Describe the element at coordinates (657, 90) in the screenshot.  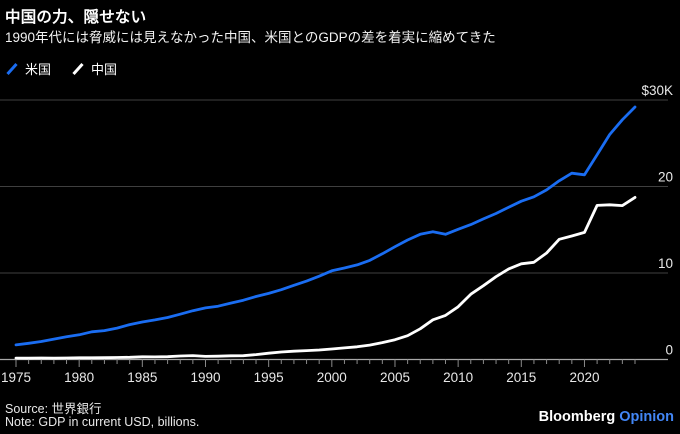
I see `y-axis-label: $30K` at that location.